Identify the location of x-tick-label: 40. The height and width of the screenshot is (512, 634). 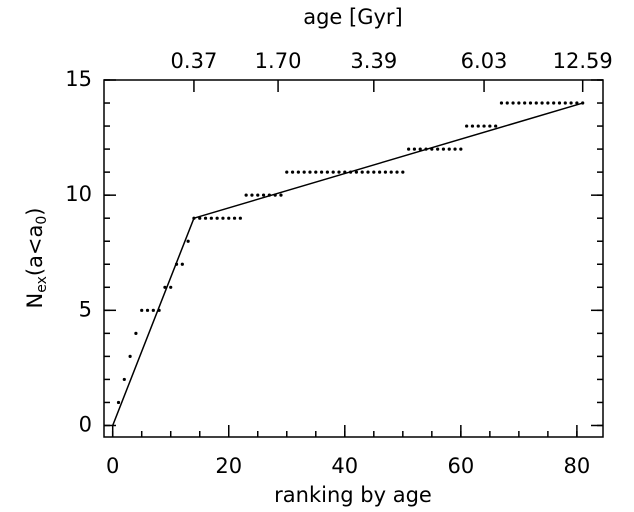
(344, 466).